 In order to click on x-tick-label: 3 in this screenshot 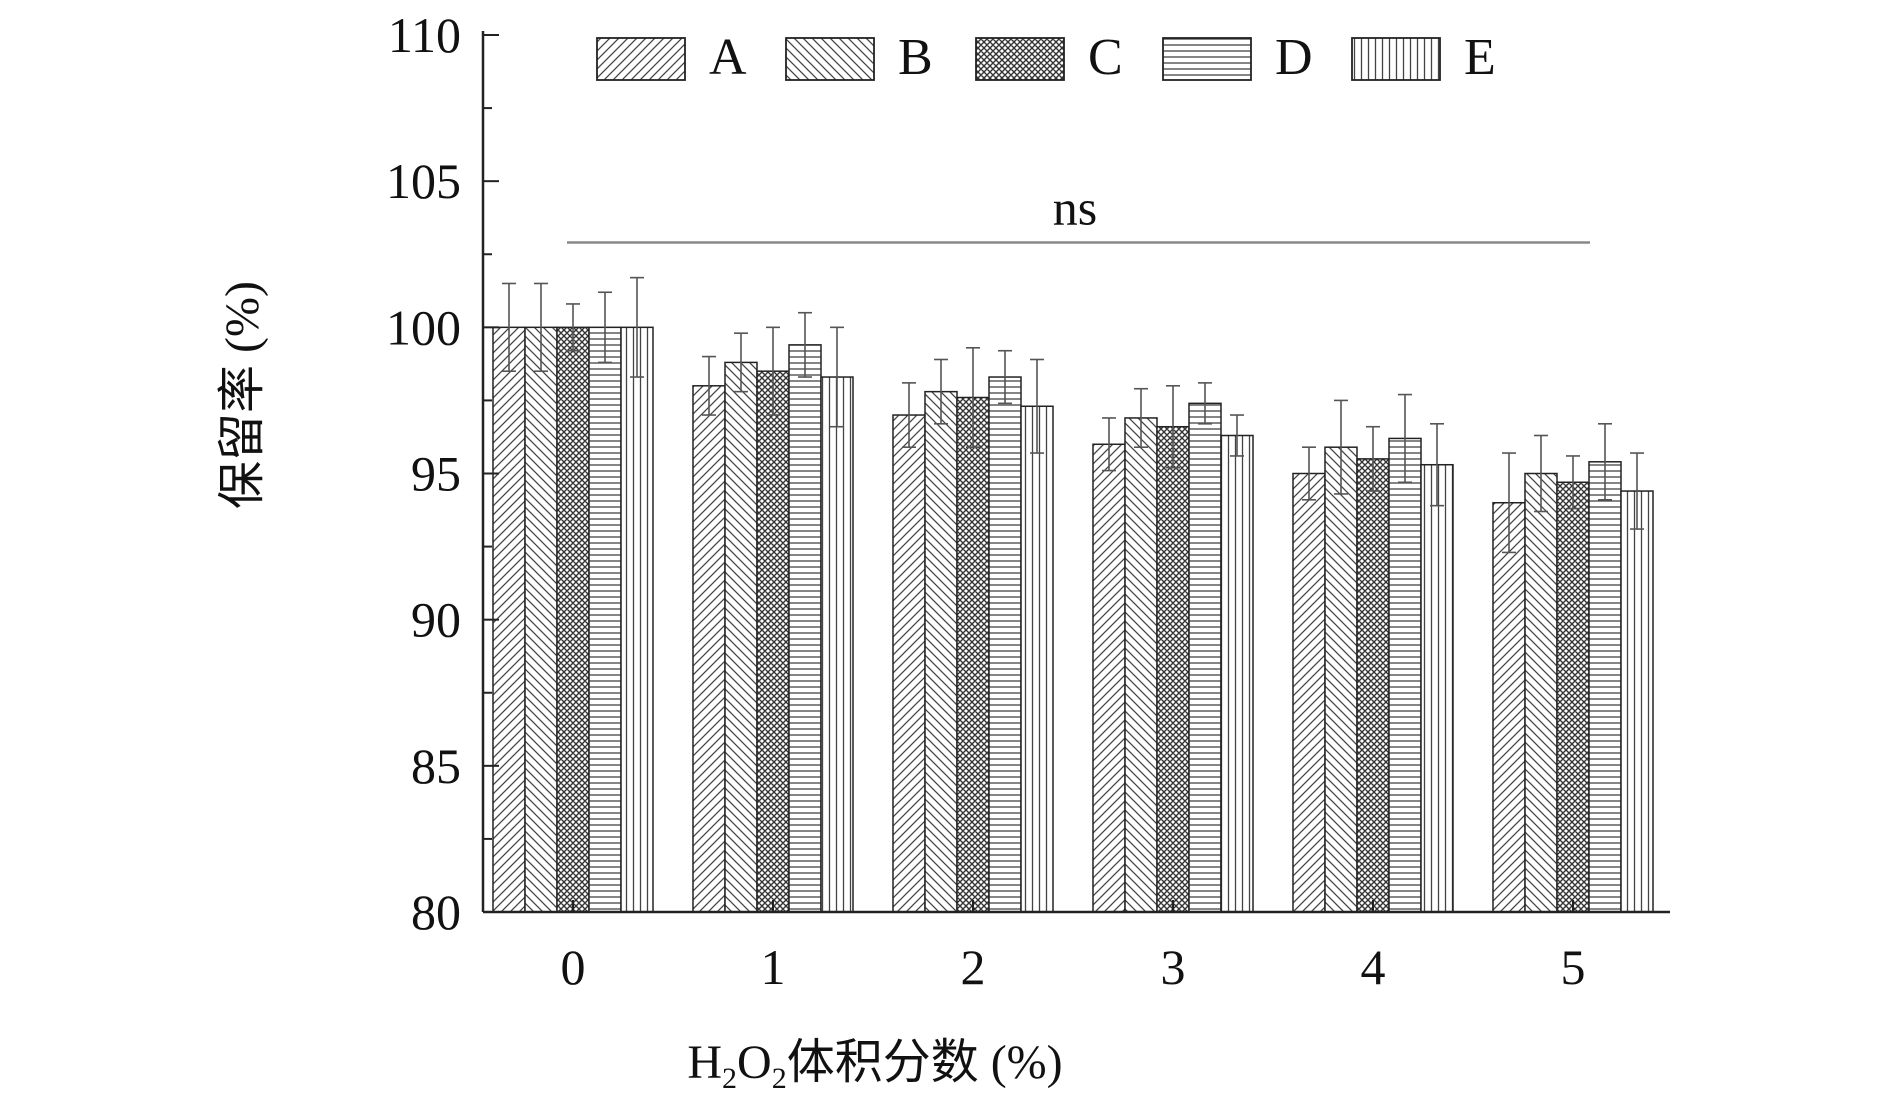, I will do `click(1173, 967)`.